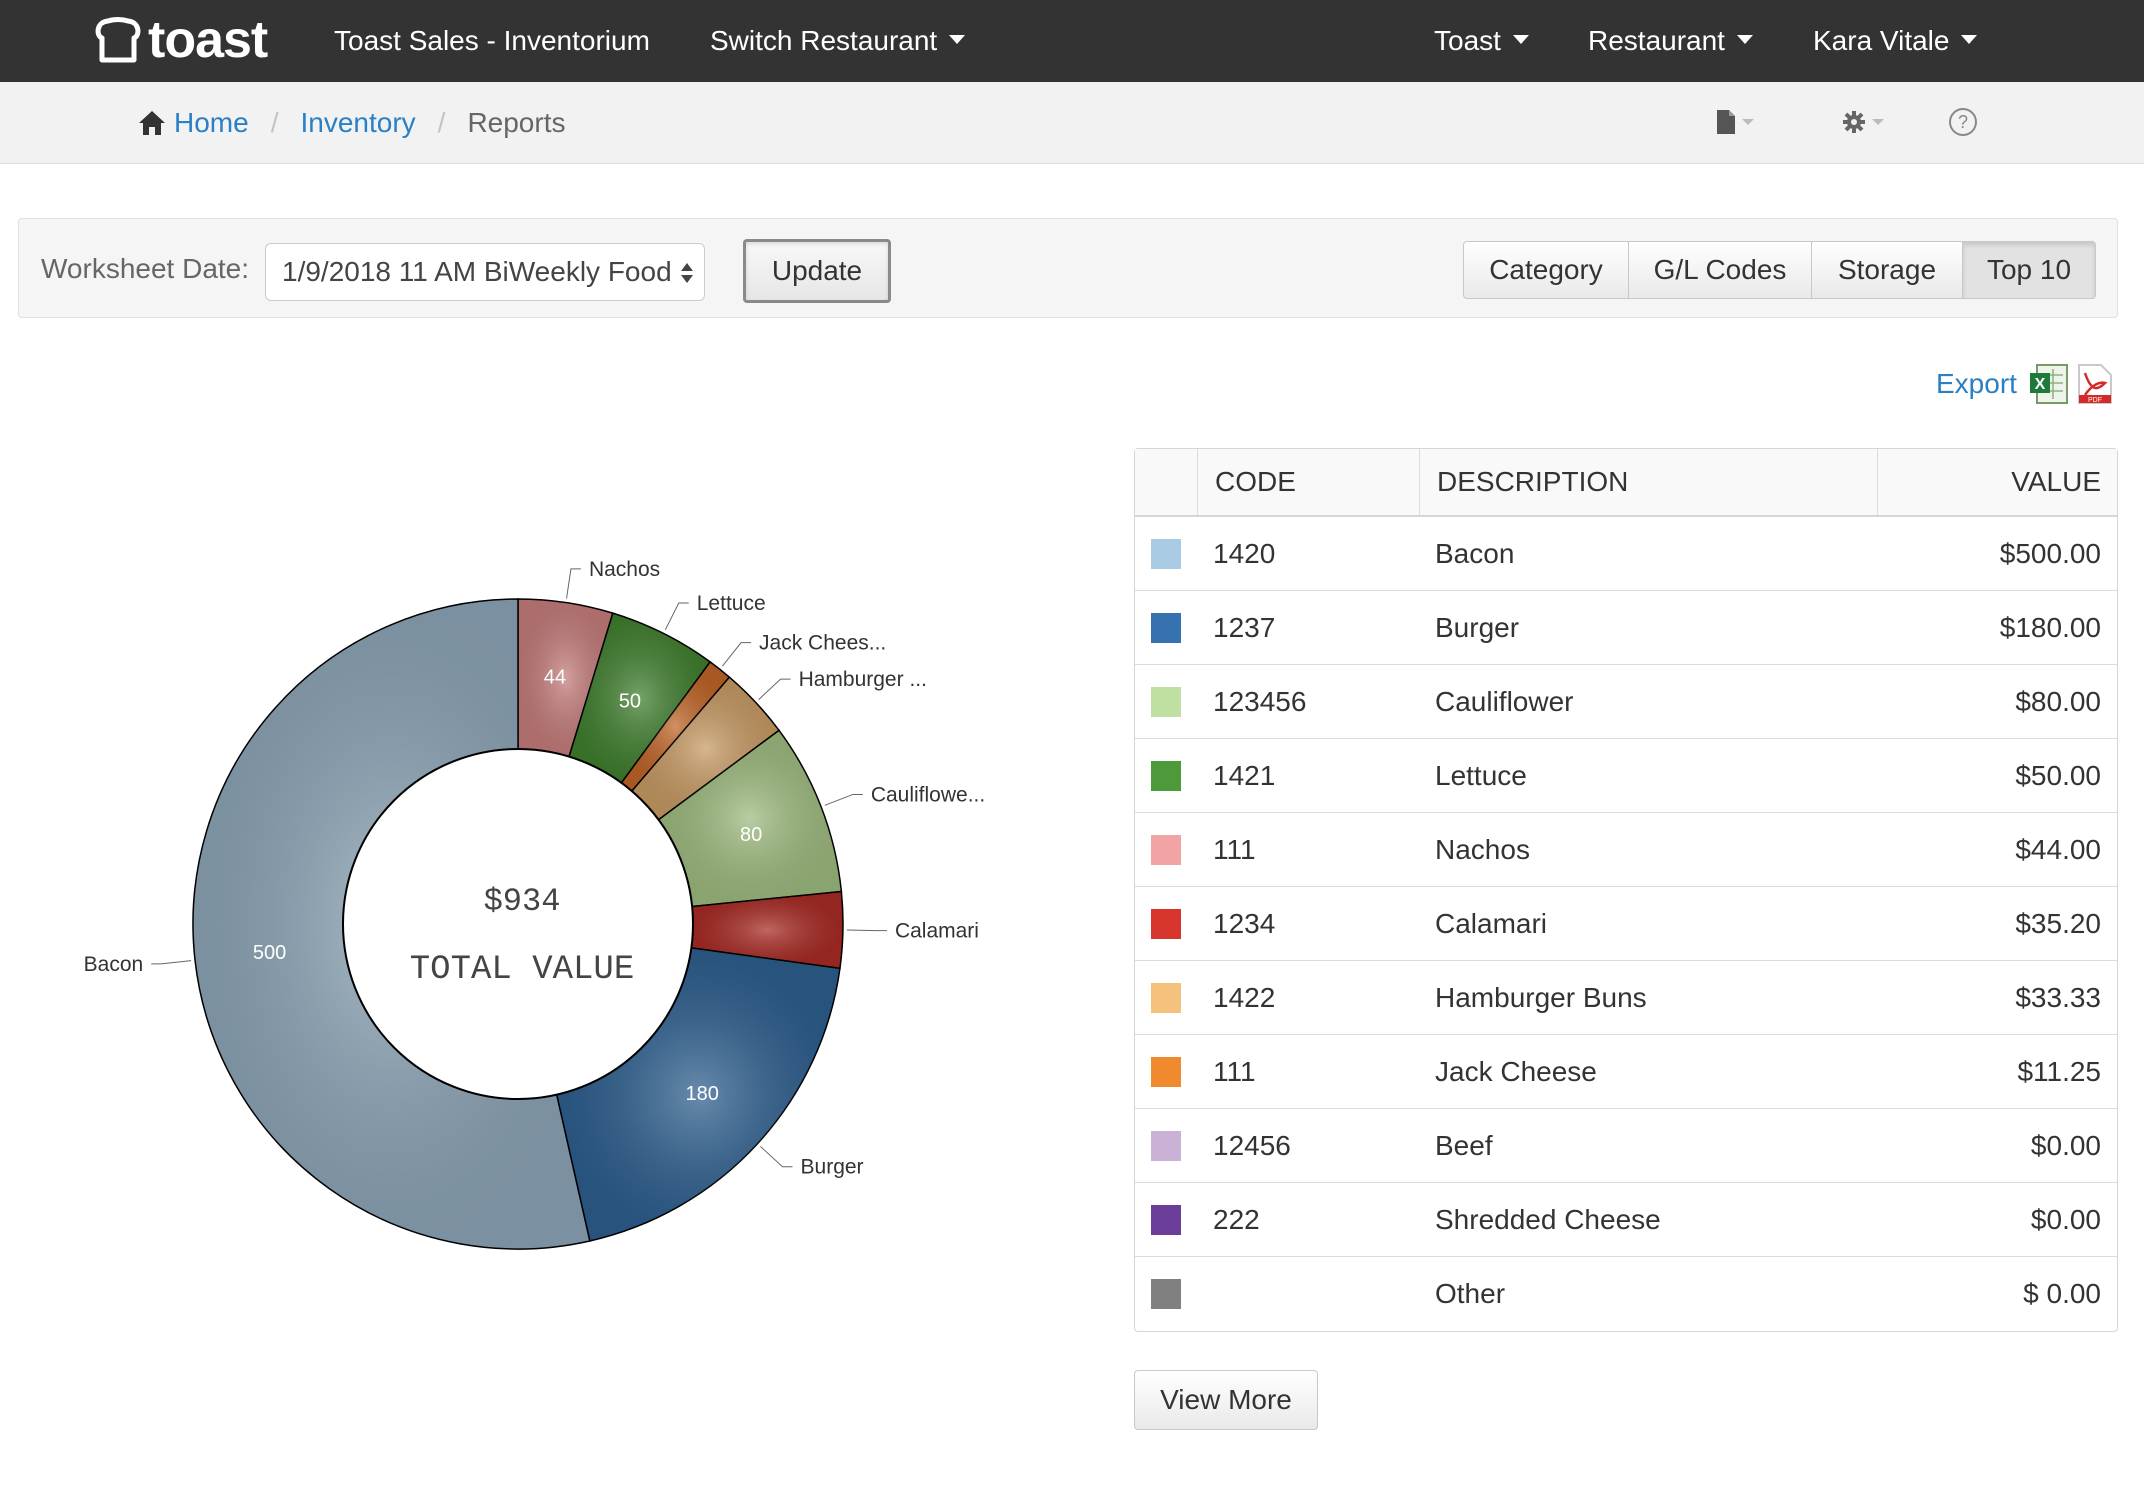  I want to click on chart-center-value: $934, so click(522, 901).